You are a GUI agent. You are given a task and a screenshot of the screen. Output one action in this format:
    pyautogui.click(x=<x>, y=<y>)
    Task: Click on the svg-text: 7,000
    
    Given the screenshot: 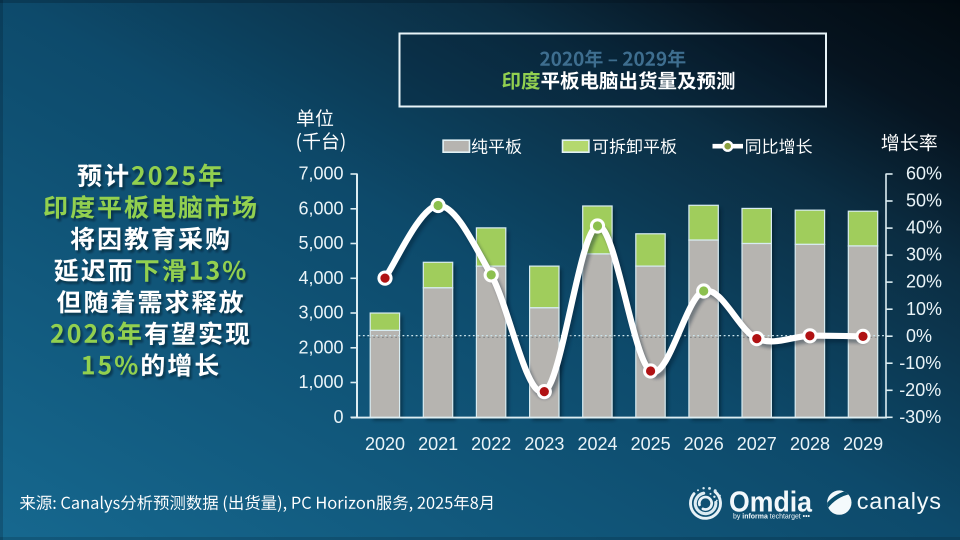 What is the action you would take?
    pyautogui.click(x=320, y=174)
    